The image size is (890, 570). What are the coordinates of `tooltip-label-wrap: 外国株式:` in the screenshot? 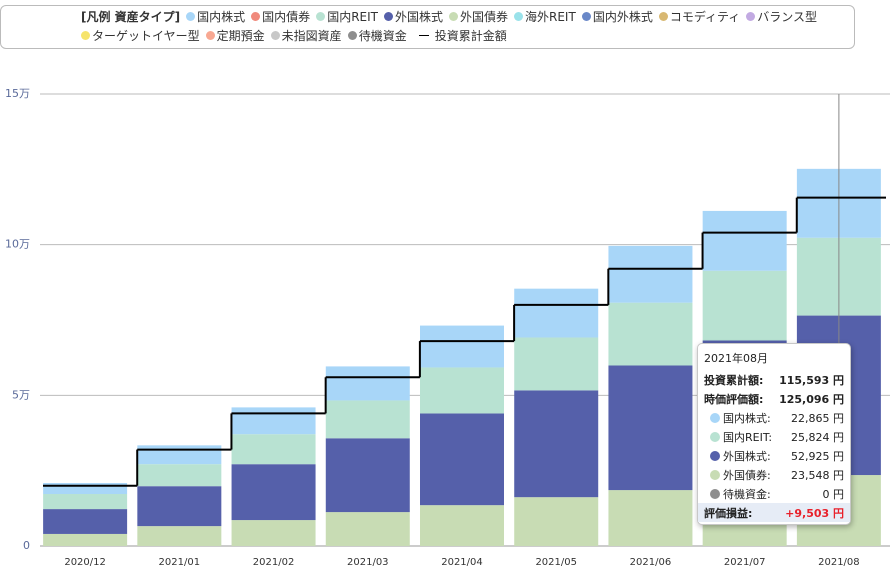 It's located at (737, 456).